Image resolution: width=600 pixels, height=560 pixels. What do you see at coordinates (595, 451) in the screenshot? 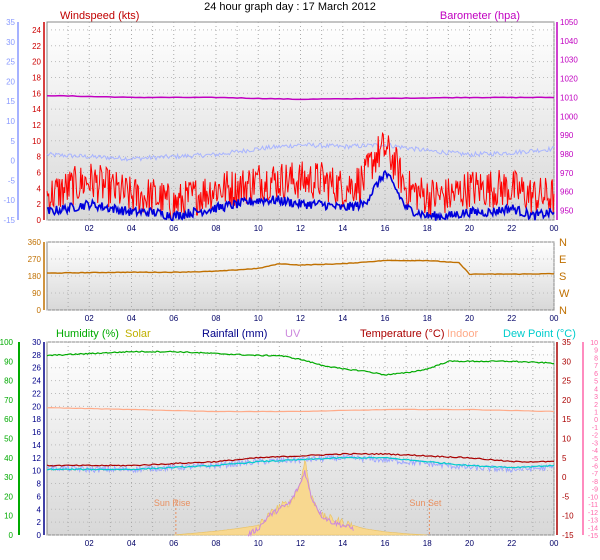
I see `uv-tick-label: -4` at bounding box center [595, 451].